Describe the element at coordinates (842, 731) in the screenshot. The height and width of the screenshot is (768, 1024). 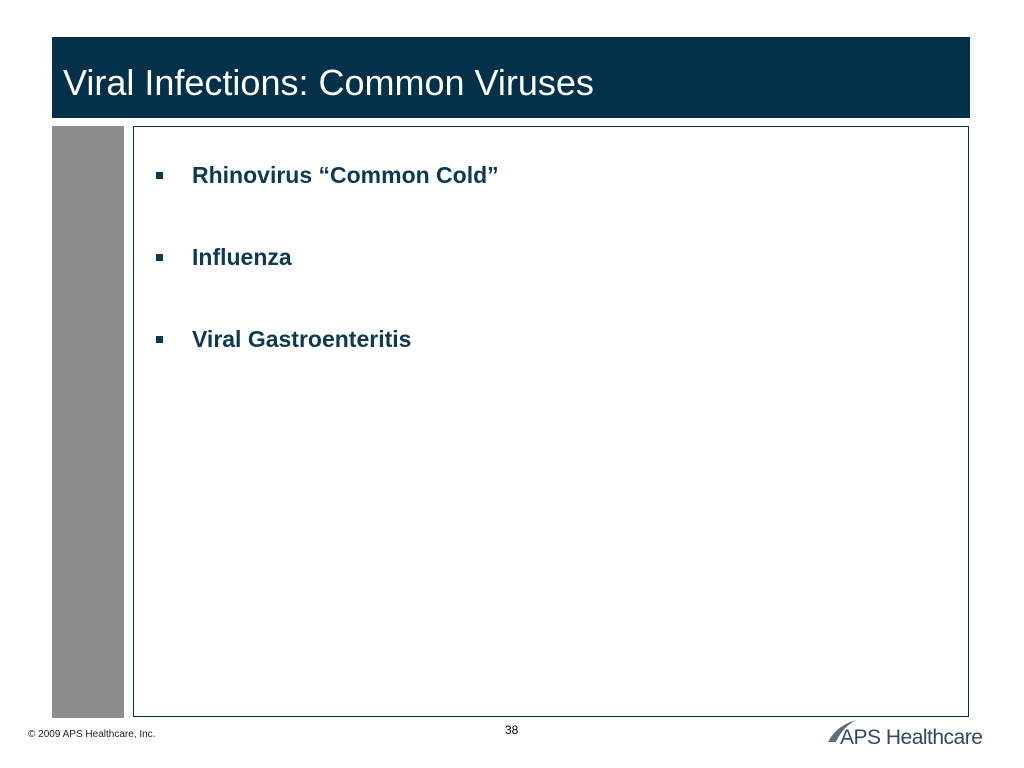
I see `logo-swoosh` at that location.